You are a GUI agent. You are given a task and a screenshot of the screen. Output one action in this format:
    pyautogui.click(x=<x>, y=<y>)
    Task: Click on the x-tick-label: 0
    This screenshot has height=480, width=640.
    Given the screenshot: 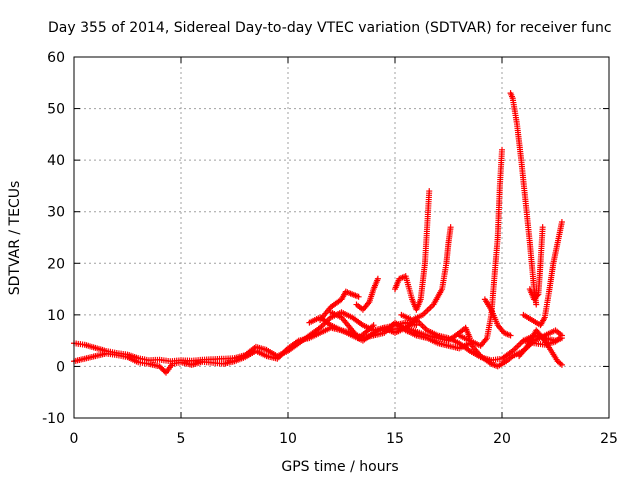 What is the action you would take?
    pyautogui.click(x=74, y=439)
    